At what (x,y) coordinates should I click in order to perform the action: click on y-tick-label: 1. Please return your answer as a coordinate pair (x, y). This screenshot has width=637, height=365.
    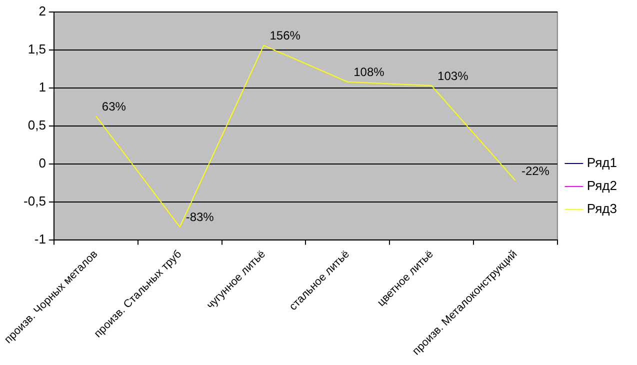
    Looking at the image, I should click on (42, 87).